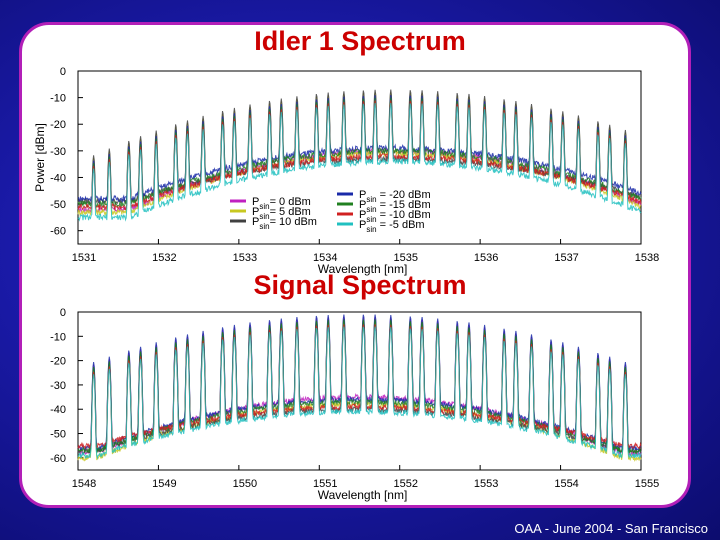 The height and width of the screenshot is (540, 720). Describe the element at coordinates (647, 484) in the screenshot. I see `signal-x-tick-label: 1555` at that location.